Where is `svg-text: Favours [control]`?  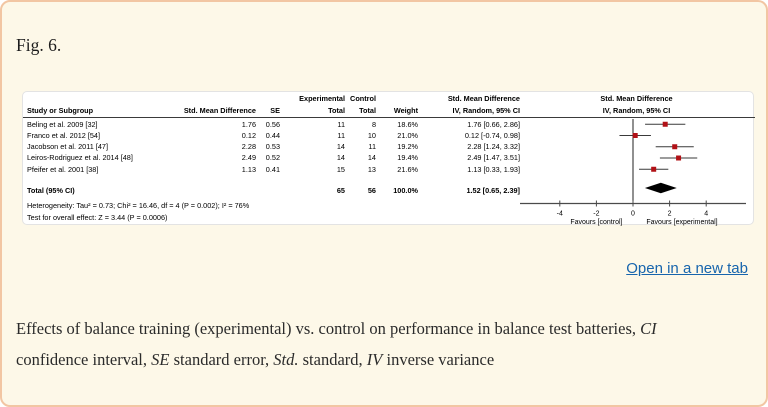 svg-text: Favours [control] is located at coordinates (596, 222).